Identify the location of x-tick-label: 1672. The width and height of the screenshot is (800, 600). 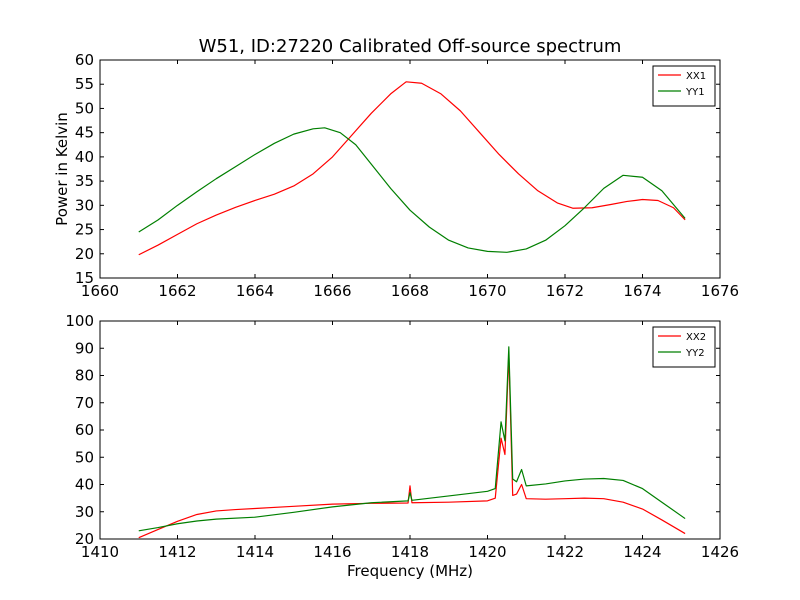
(565, 291).